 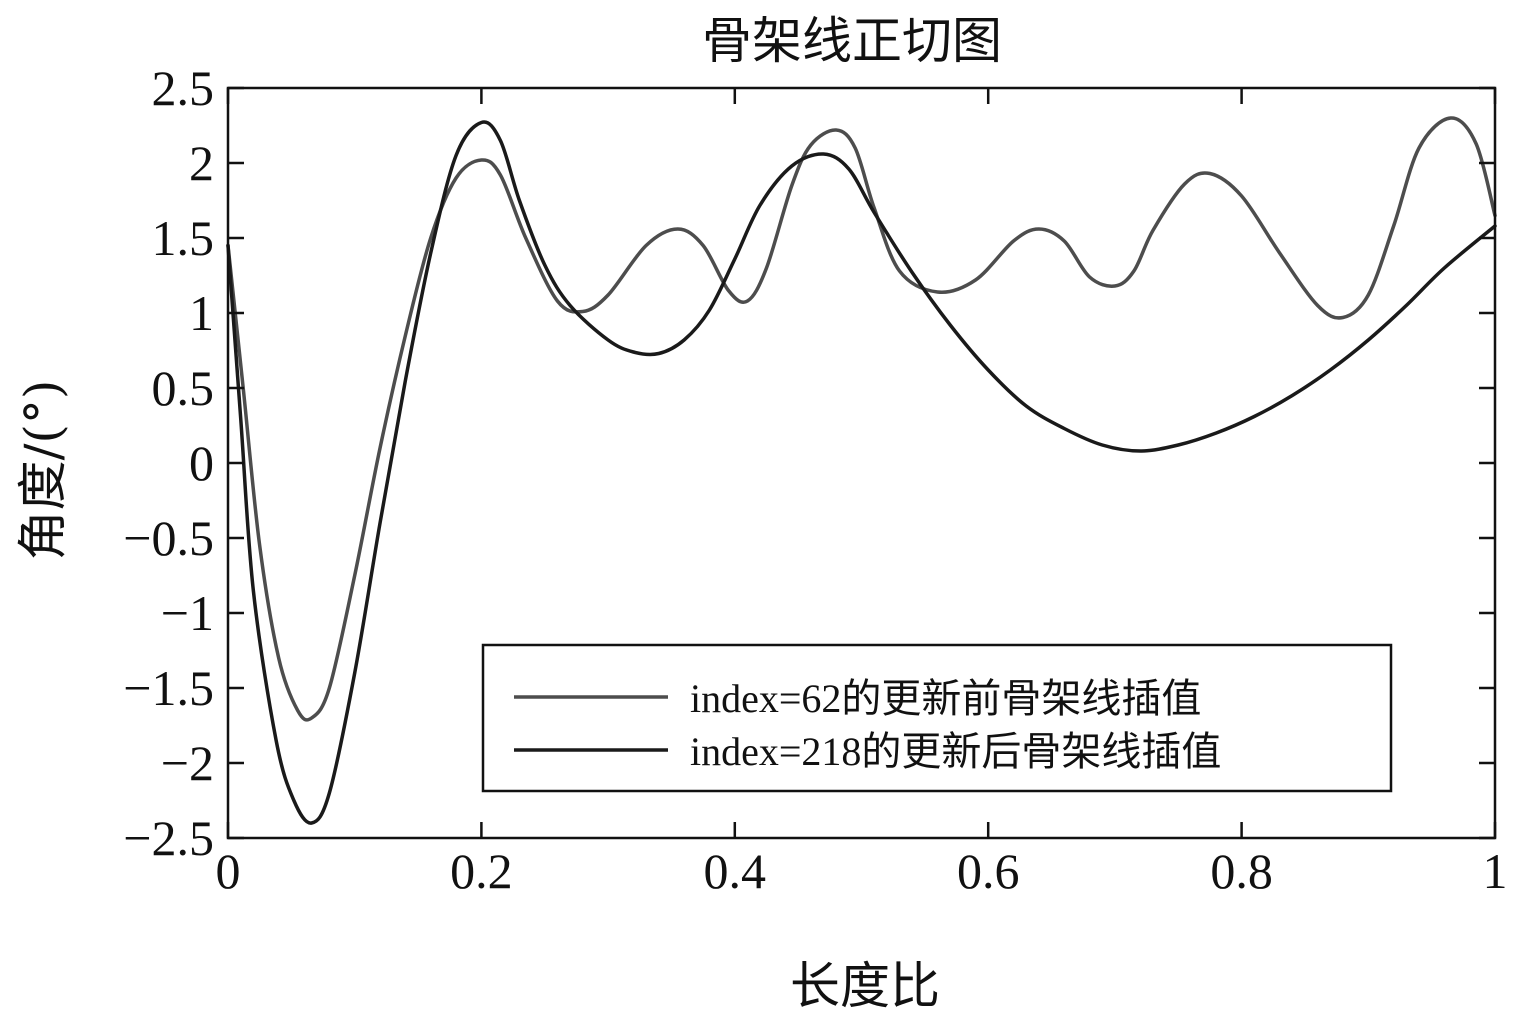 What do you see at coordinates (955, 751) in the screenshot?
I see `legend-label-after-update: index=218的更新后骨架线插值` at bounding box center [955, 751].